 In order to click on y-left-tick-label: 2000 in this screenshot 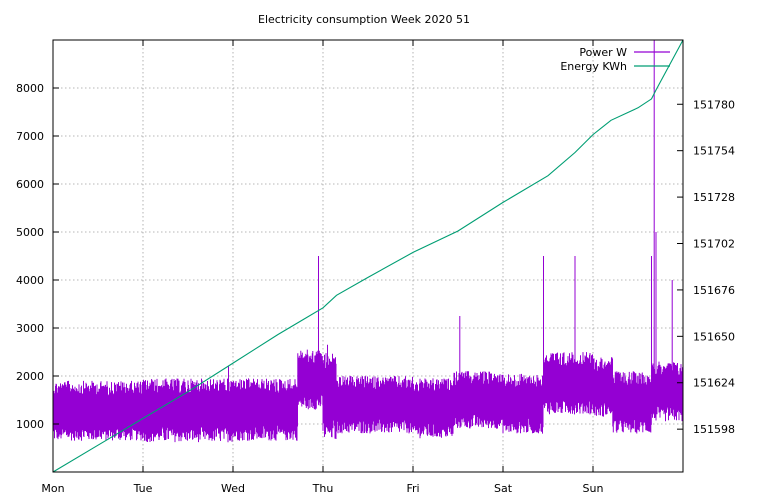, I will do `click(30, 376)`.